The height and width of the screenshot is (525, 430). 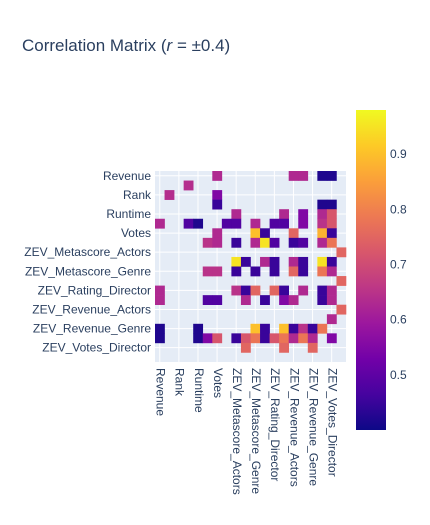 I want to click on colorbar-tick-label: 0.7, so click(x=398, y=264).